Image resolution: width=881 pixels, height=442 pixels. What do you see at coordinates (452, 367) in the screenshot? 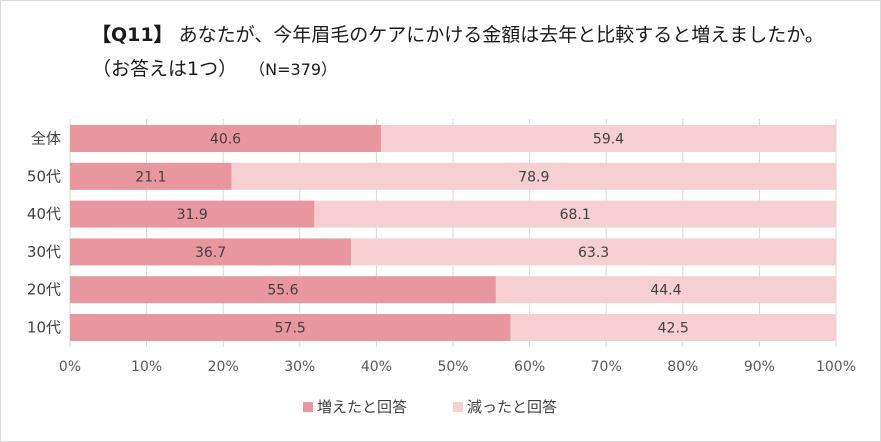
I see `x-tick-label: 50%` at bounding box center [452, 367].